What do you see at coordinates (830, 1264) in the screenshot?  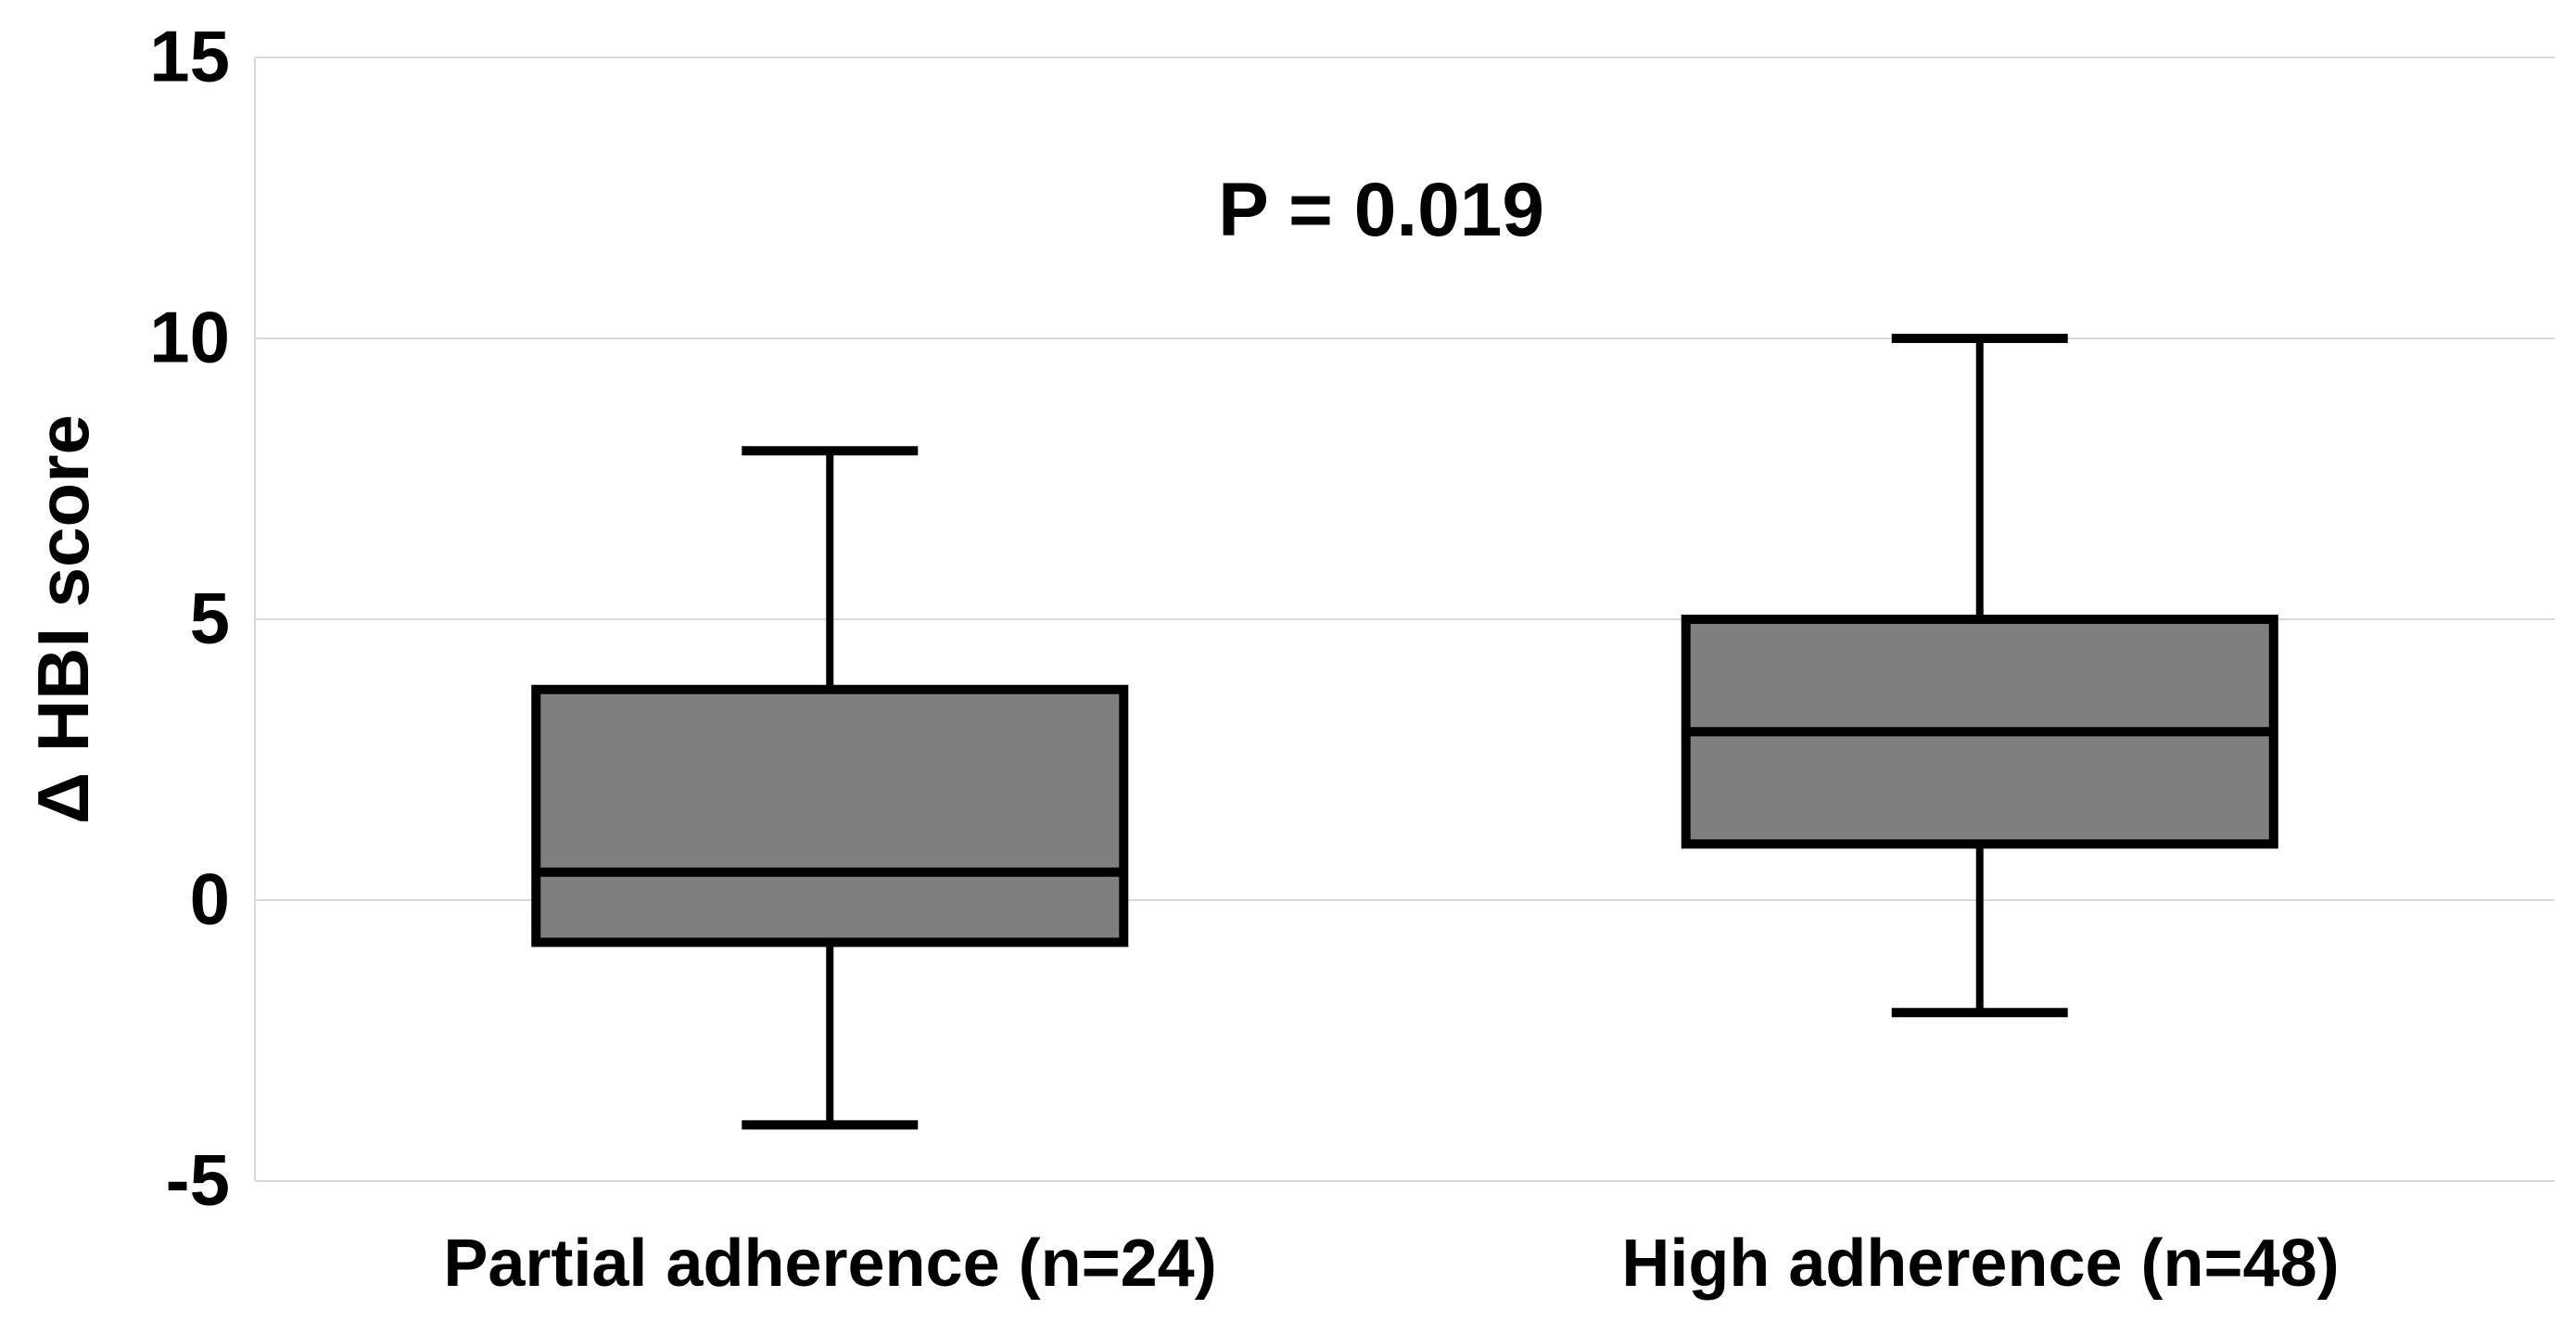 I see `x-category-label-partial-adherence: Partial adherence (n=24)` at bounding box center [830, 1264].